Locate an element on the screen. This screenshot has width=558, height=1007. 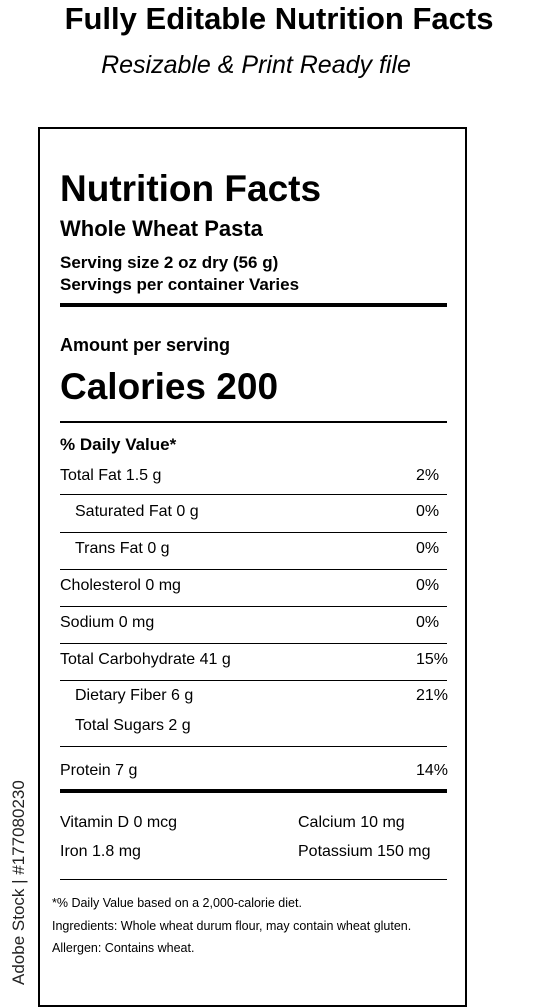
serving-size: Serving size 2 oz dry (56 g) is located at coordinates (169, 262).